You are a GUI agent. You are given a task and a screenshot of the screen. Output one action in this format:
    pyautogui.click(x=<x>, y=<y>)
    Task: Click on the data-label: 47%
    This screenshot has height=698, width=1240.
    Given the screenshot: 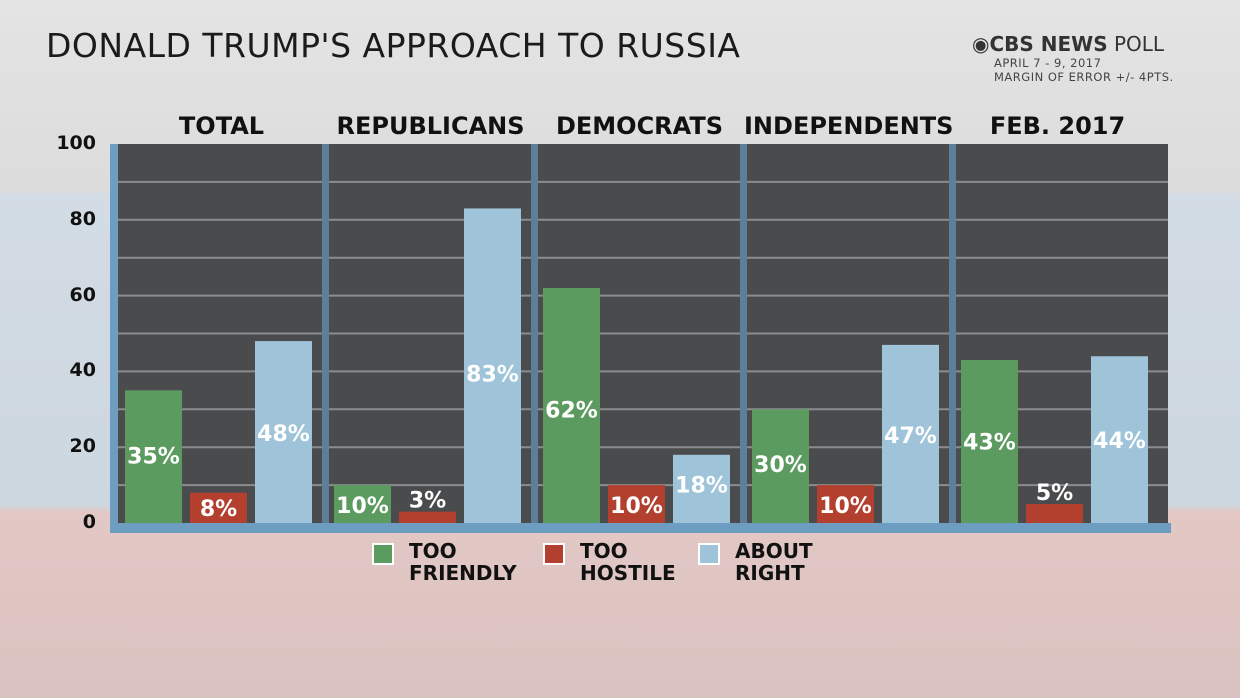 What is the action you would take?
    pyautogui.click(x=910, y=436)
    